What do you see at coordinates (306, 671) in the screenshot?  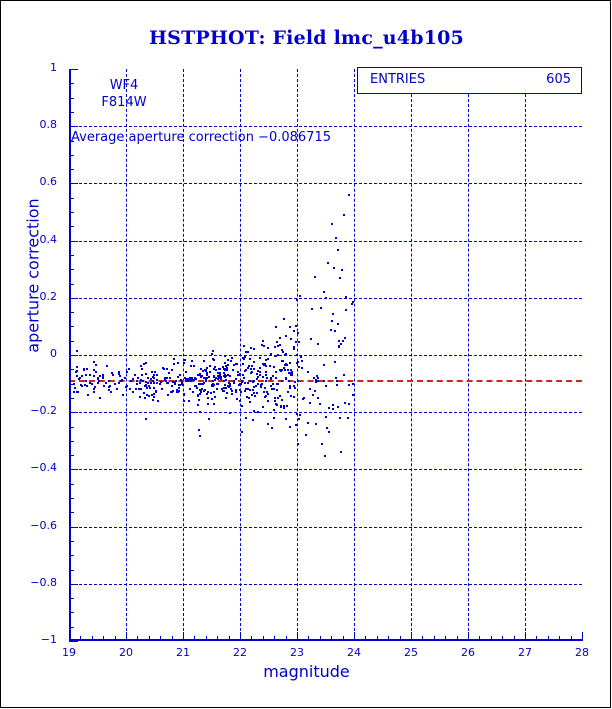 I see `x-axis-title: magnitude` at bounding box center [306, 671].